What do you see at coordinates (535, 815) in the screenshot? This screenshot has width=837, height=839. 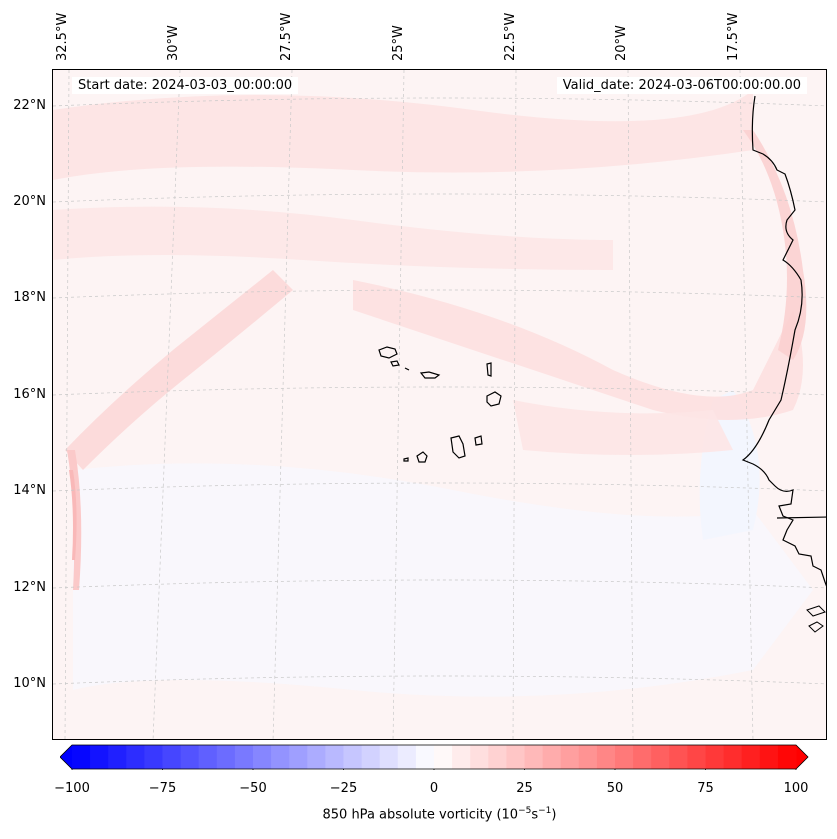 I see `colorbar-label-mid: s` at bounding box center [535, 815].